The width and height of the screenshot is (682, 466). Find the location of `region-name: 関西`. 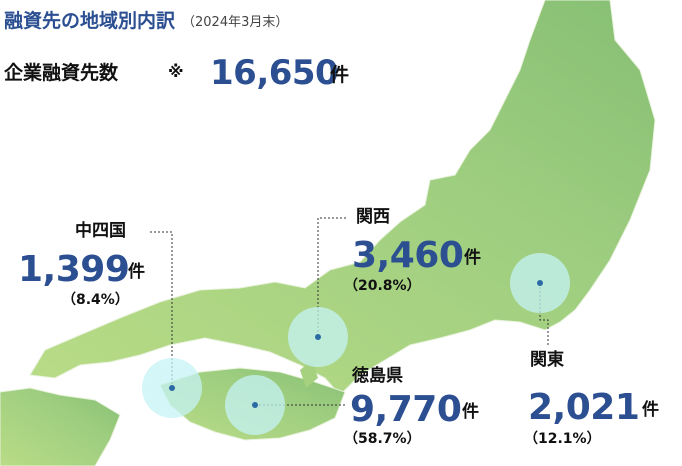

region-name: 関西 is located at coordinates (373, 217).